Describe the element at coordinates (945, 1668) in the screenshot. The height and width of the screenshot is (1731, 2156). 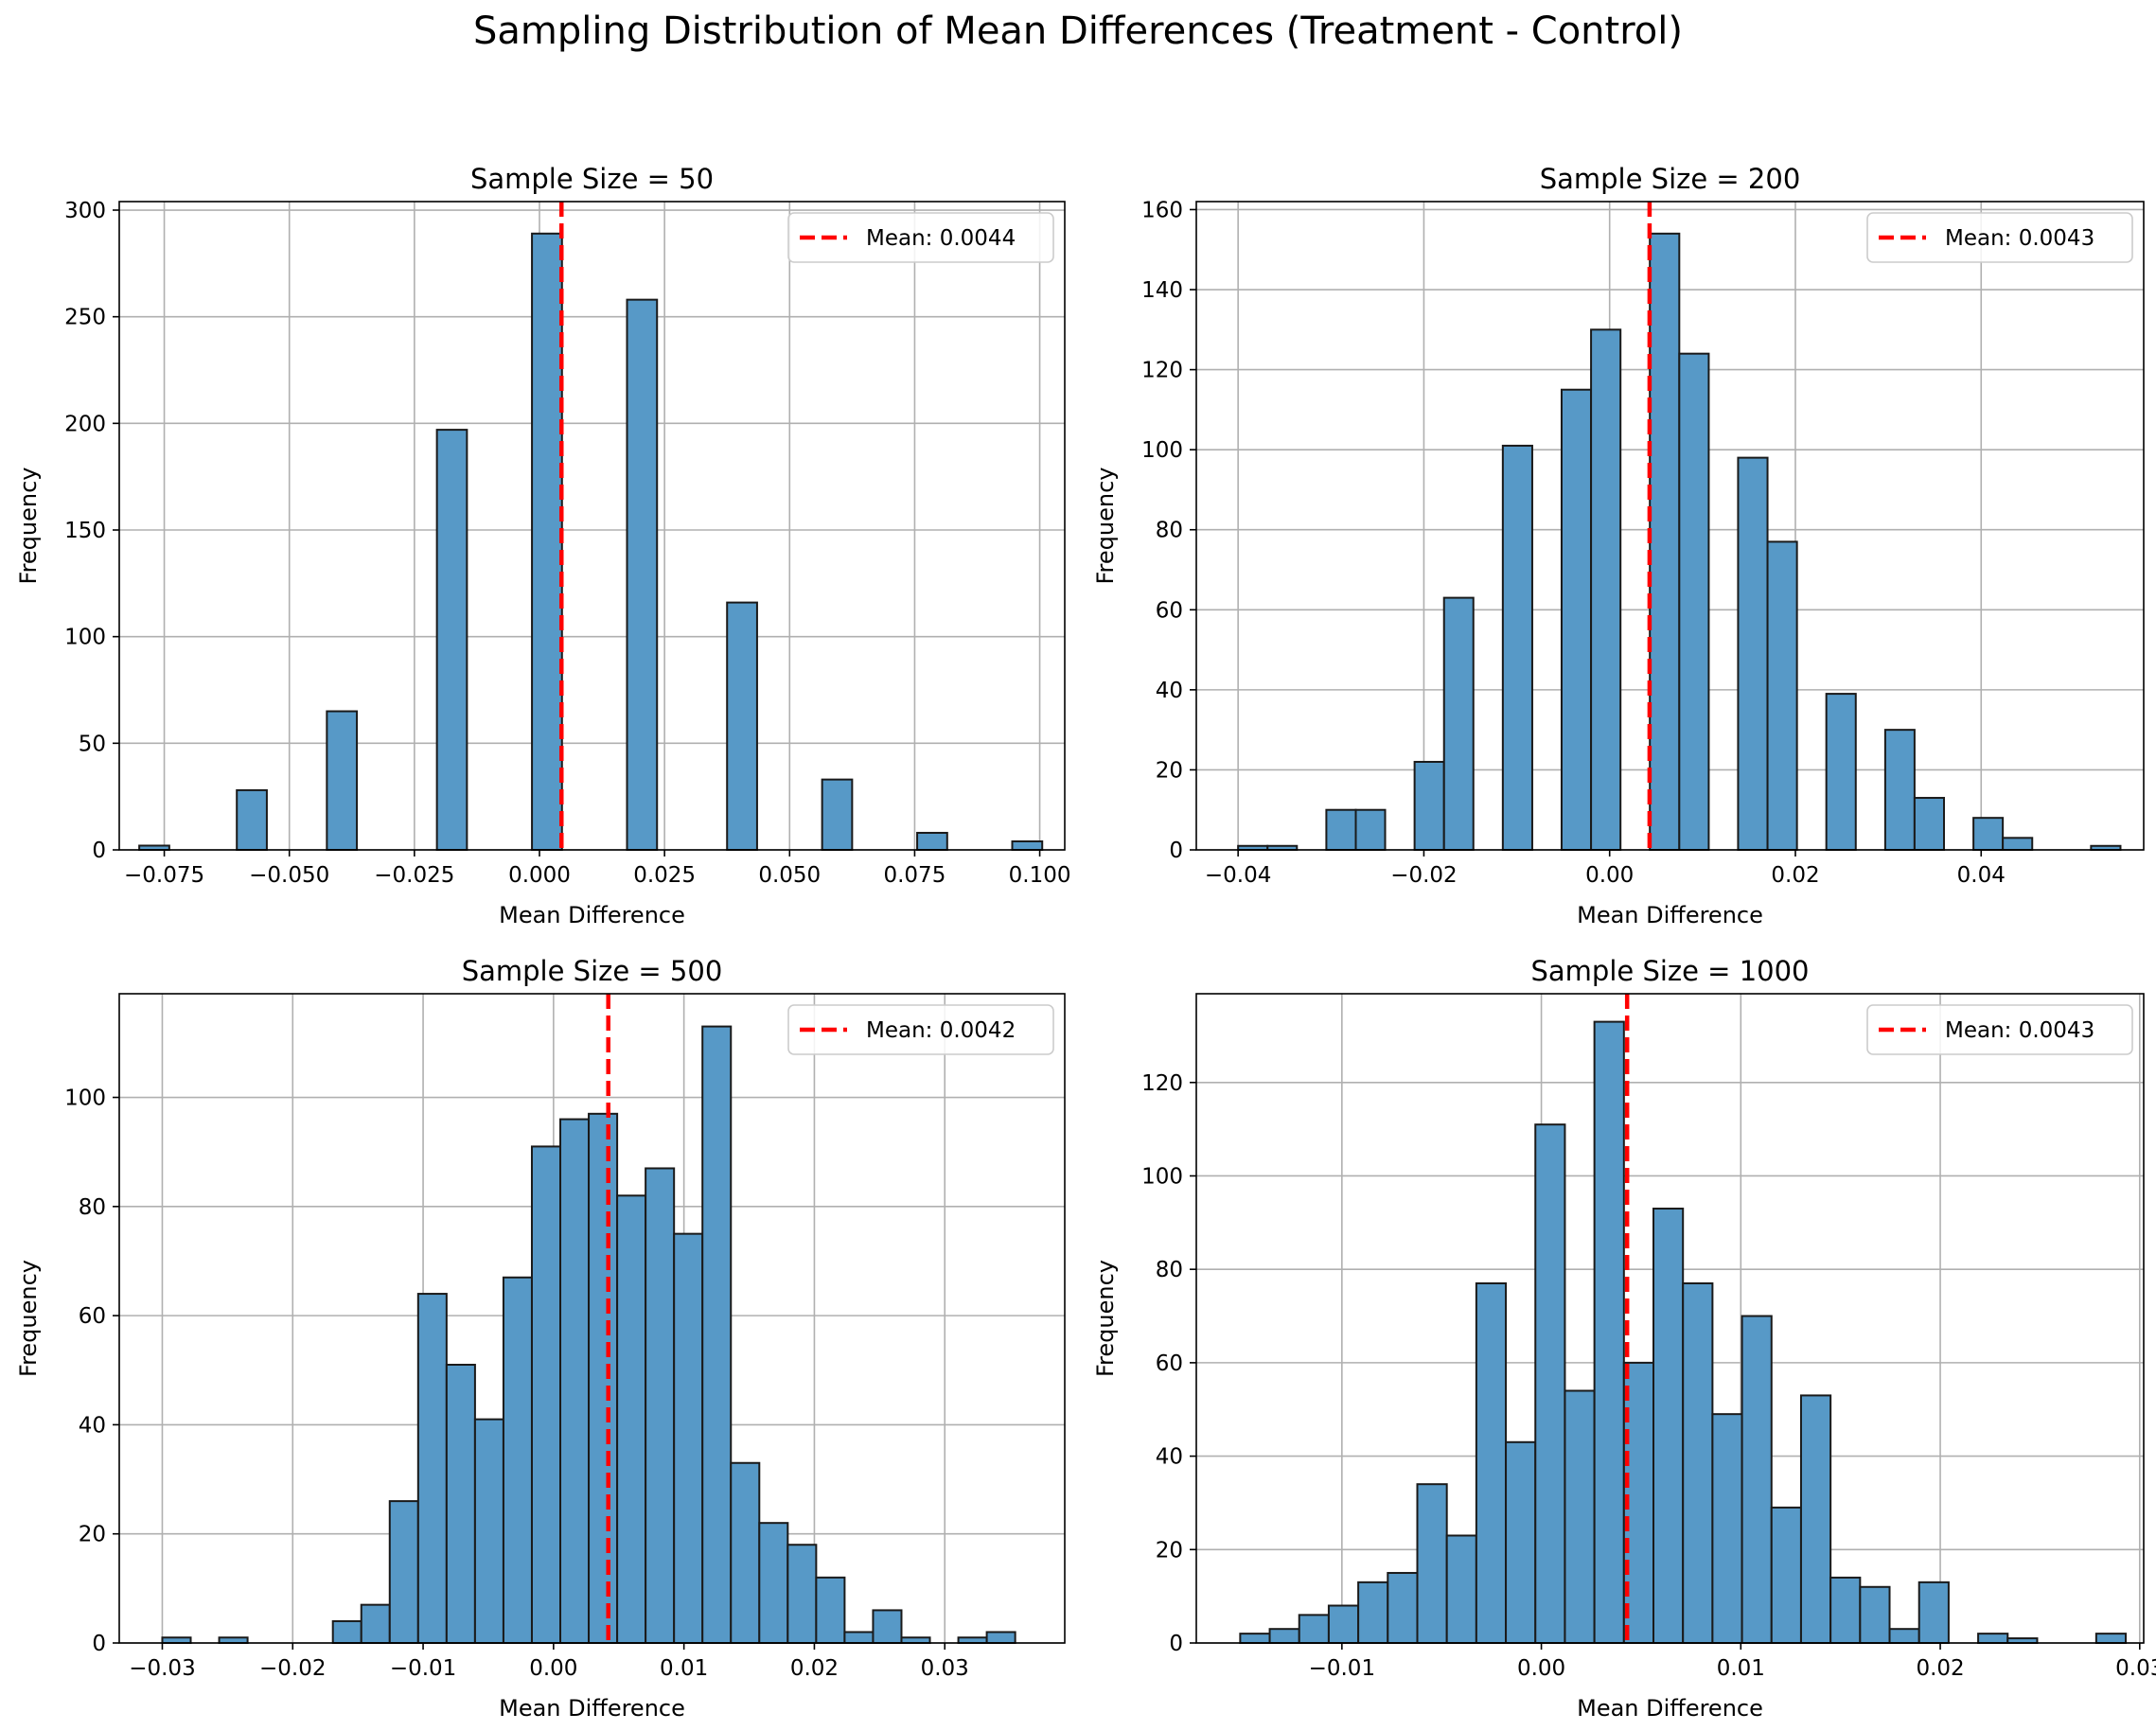
I see `x-tick-label: 0.03` at that location.